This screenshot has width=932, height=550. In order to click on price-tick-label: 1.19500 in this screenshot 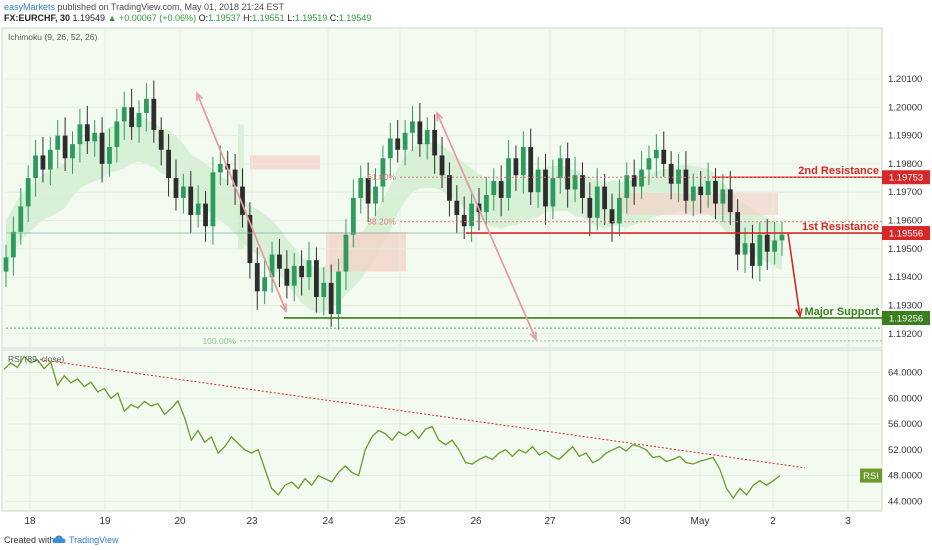, I will do `click(905, 249)`.